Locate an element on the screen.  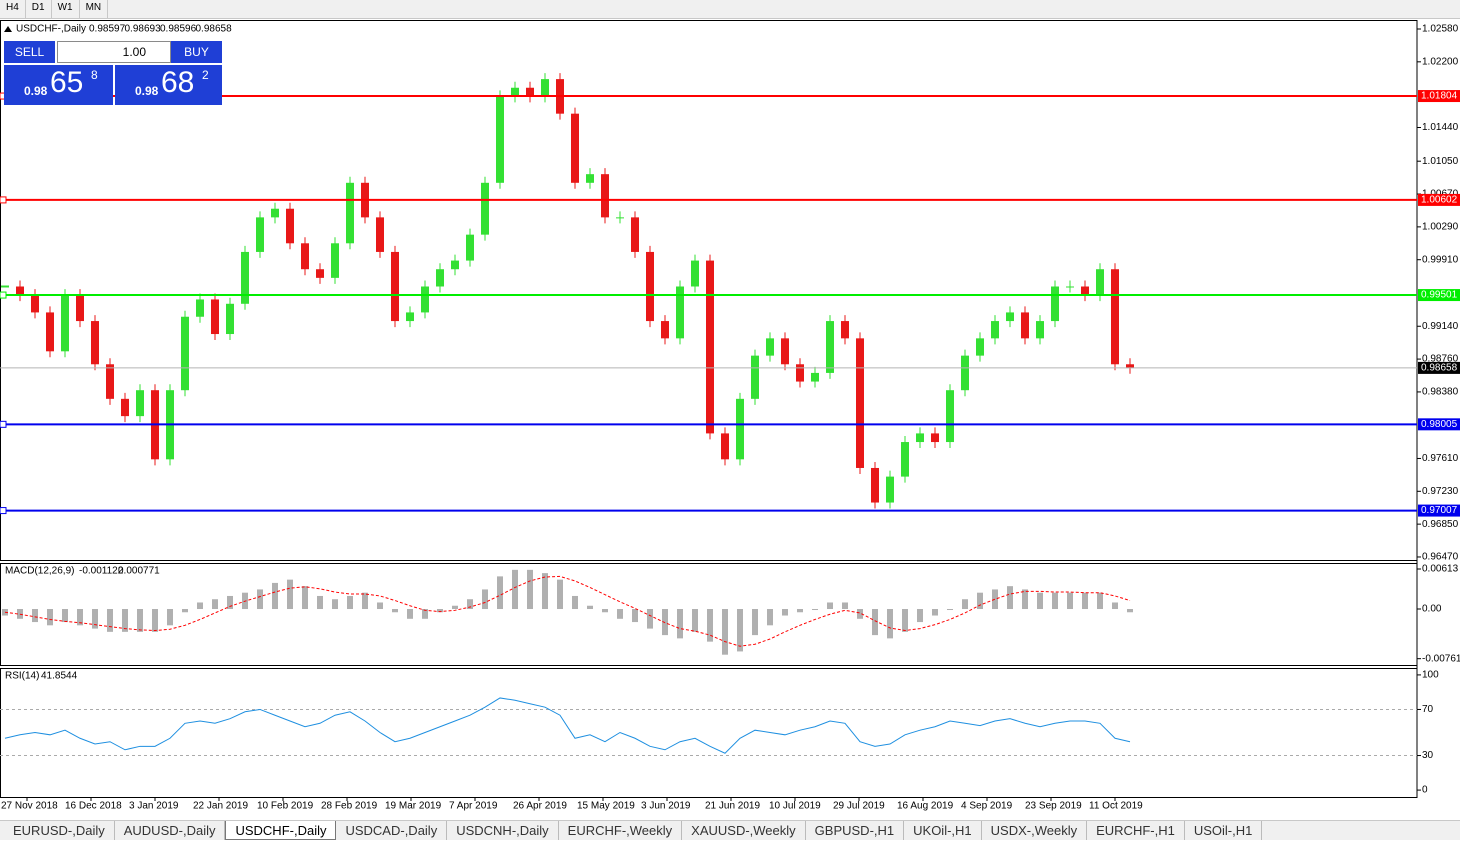
y-tick-label: 0.97610 is located at coordinates (1440, 458).